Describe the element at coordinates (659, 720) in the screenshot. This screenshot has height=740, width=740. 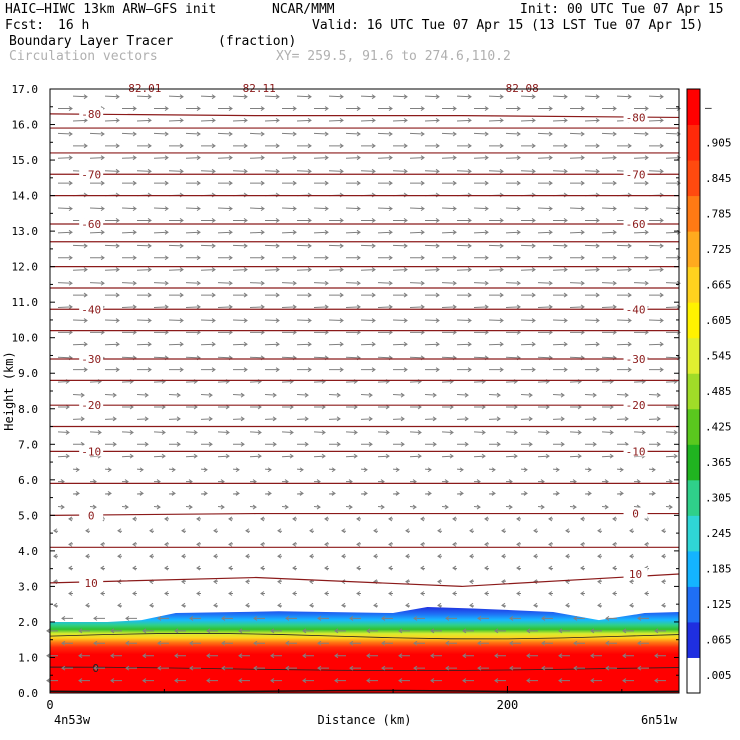
I see `x-right-location: 6n51w` at that location.